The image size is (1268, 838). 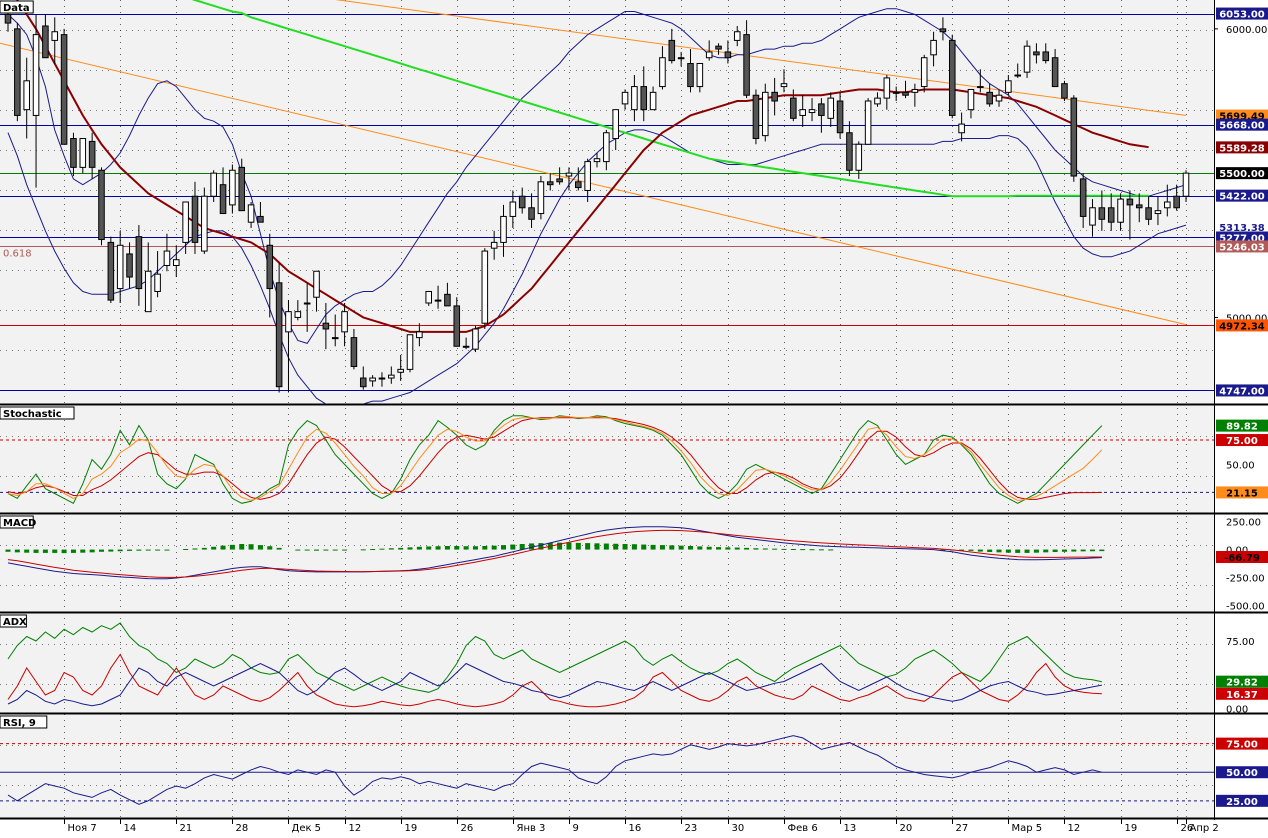 I want to click on y-tick-label: -500.00, so click(x=1245, y=606).